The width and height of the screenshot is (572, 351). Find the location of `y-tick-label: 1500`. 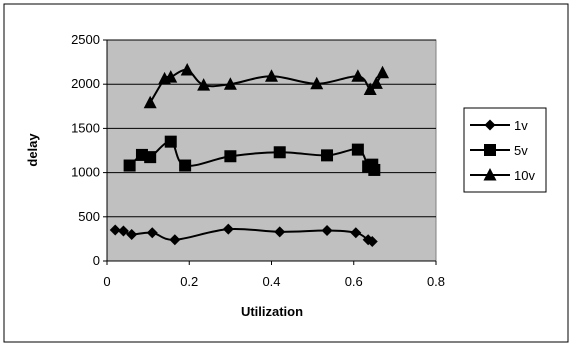

y-tick-label: 1500 is located at coordinates (85, 127).